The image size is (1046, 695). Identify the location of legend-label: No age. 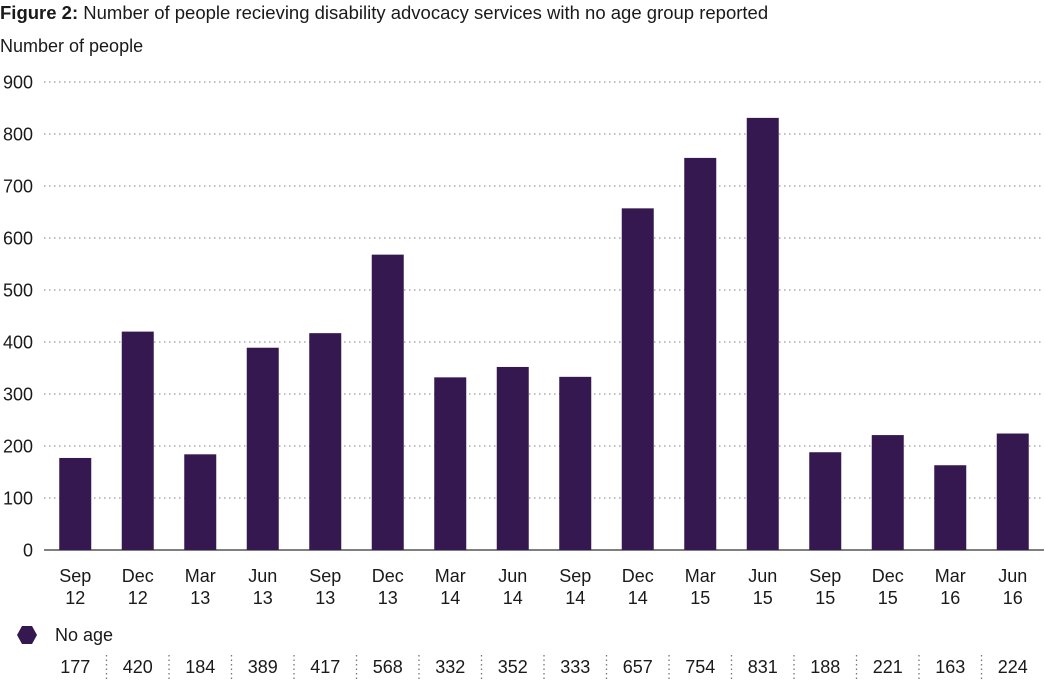
(84, 634).